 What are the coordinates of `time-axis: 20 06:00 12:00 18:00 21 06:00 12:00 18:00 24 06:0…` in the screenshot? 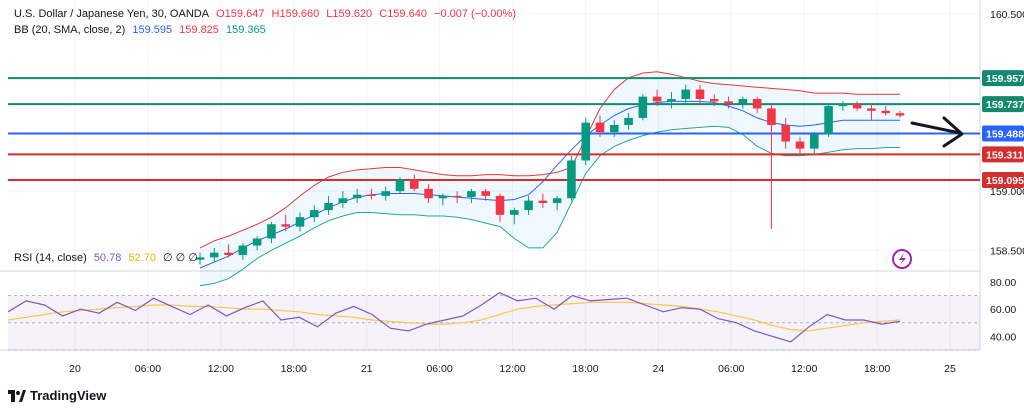 It's located at (512, 369).